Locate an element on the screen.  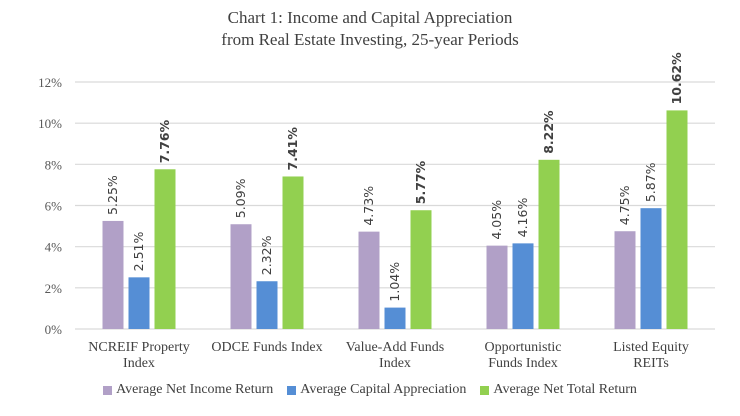
y-tick-label: 0% is located at coordinates (54, 329).